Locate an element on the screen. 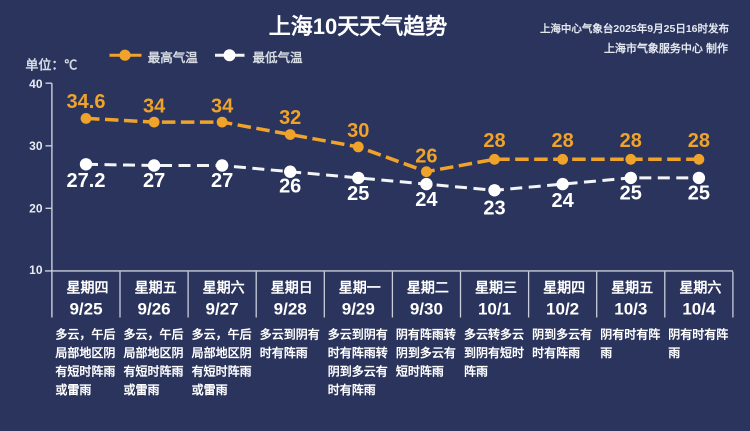 The width and height of the screenshot is (750, 431). svg-text: 10 is located at coordinates (36, 270).